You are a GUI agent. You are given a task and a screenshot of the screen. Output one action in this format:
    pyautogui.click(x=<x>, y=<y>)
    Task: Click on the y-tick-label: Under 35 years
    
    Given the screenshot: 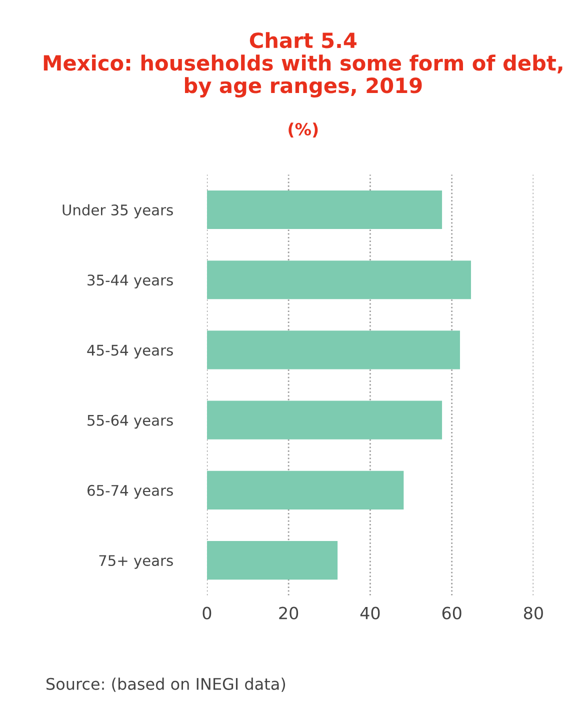 What is the action you would take?
    pyautogui.click(x=117, y=211)
    